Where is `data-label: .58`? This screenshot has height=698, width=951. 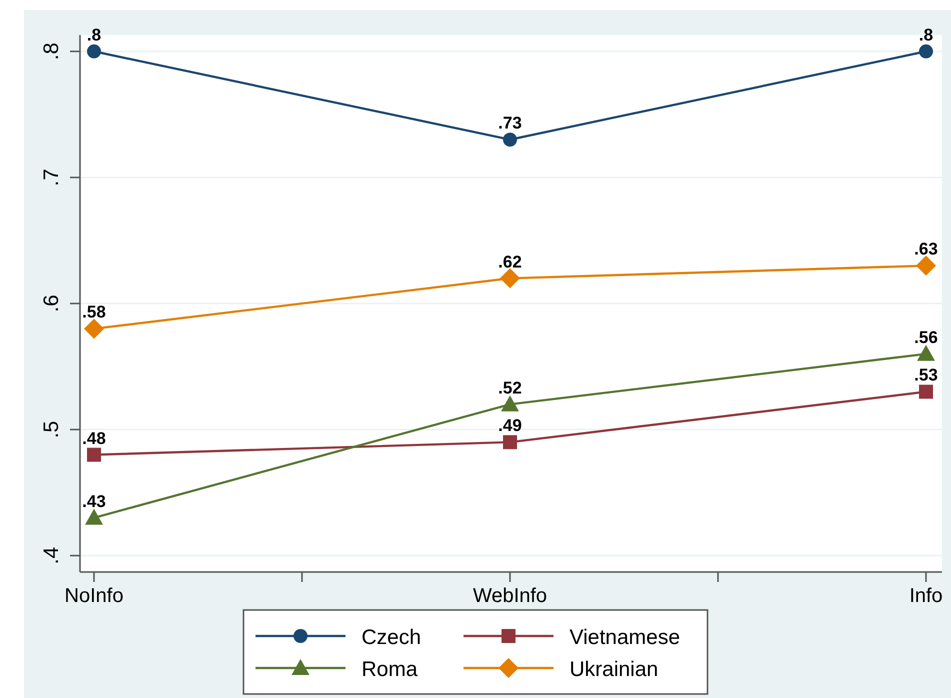
data-label: .58 is located at coordinates (94, 312).